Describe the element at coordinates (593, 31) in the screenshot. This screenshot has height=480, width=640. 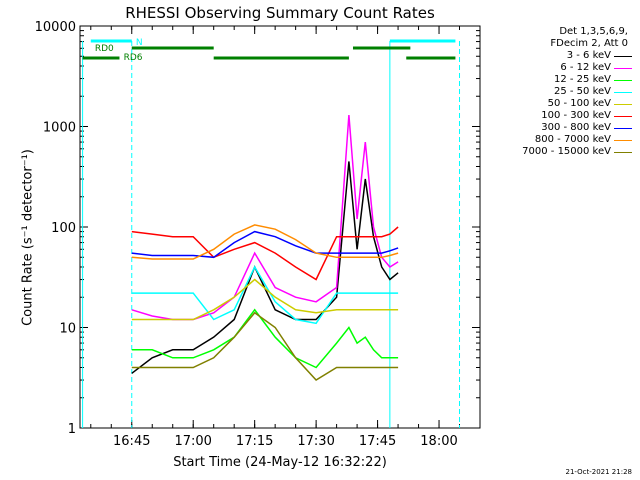
I see `legend-header-line-1: Det 1,3,5,6,9,` at that location.